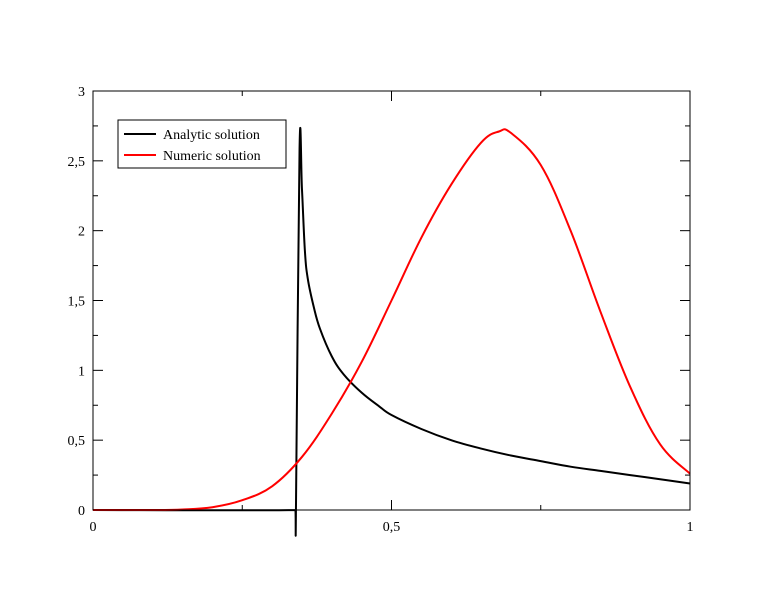  I want to click on legend: Analytic solution Numeric solution, so click(202, 144).